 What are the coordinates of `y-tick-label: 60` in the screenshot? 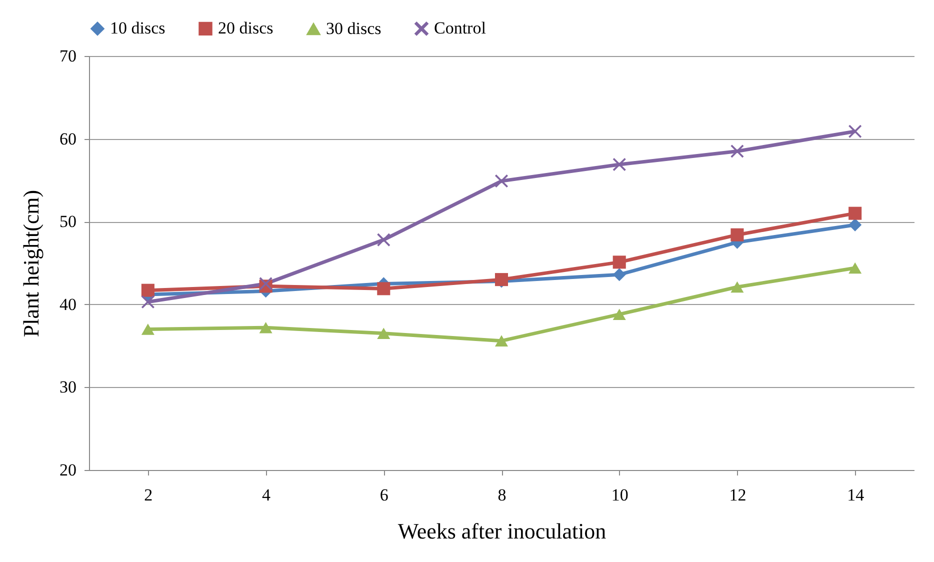 It's located at (68, 138).